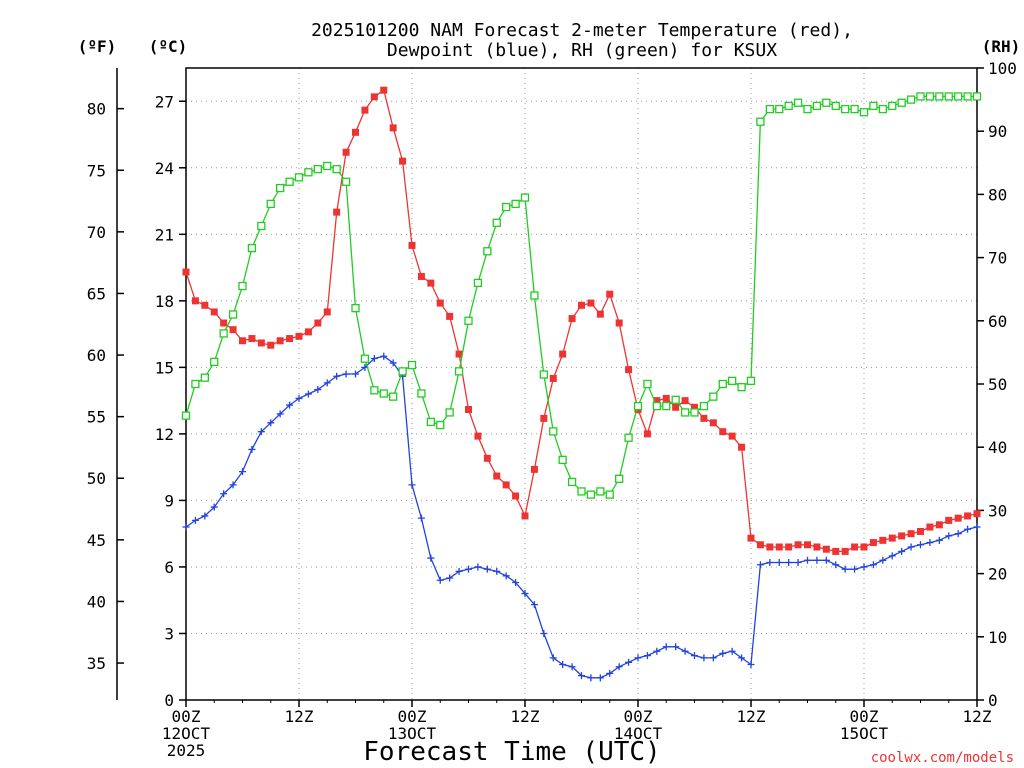 The image size is (1024, 768). I want to click on celsius-tick-label: 18, so click(164, 301).